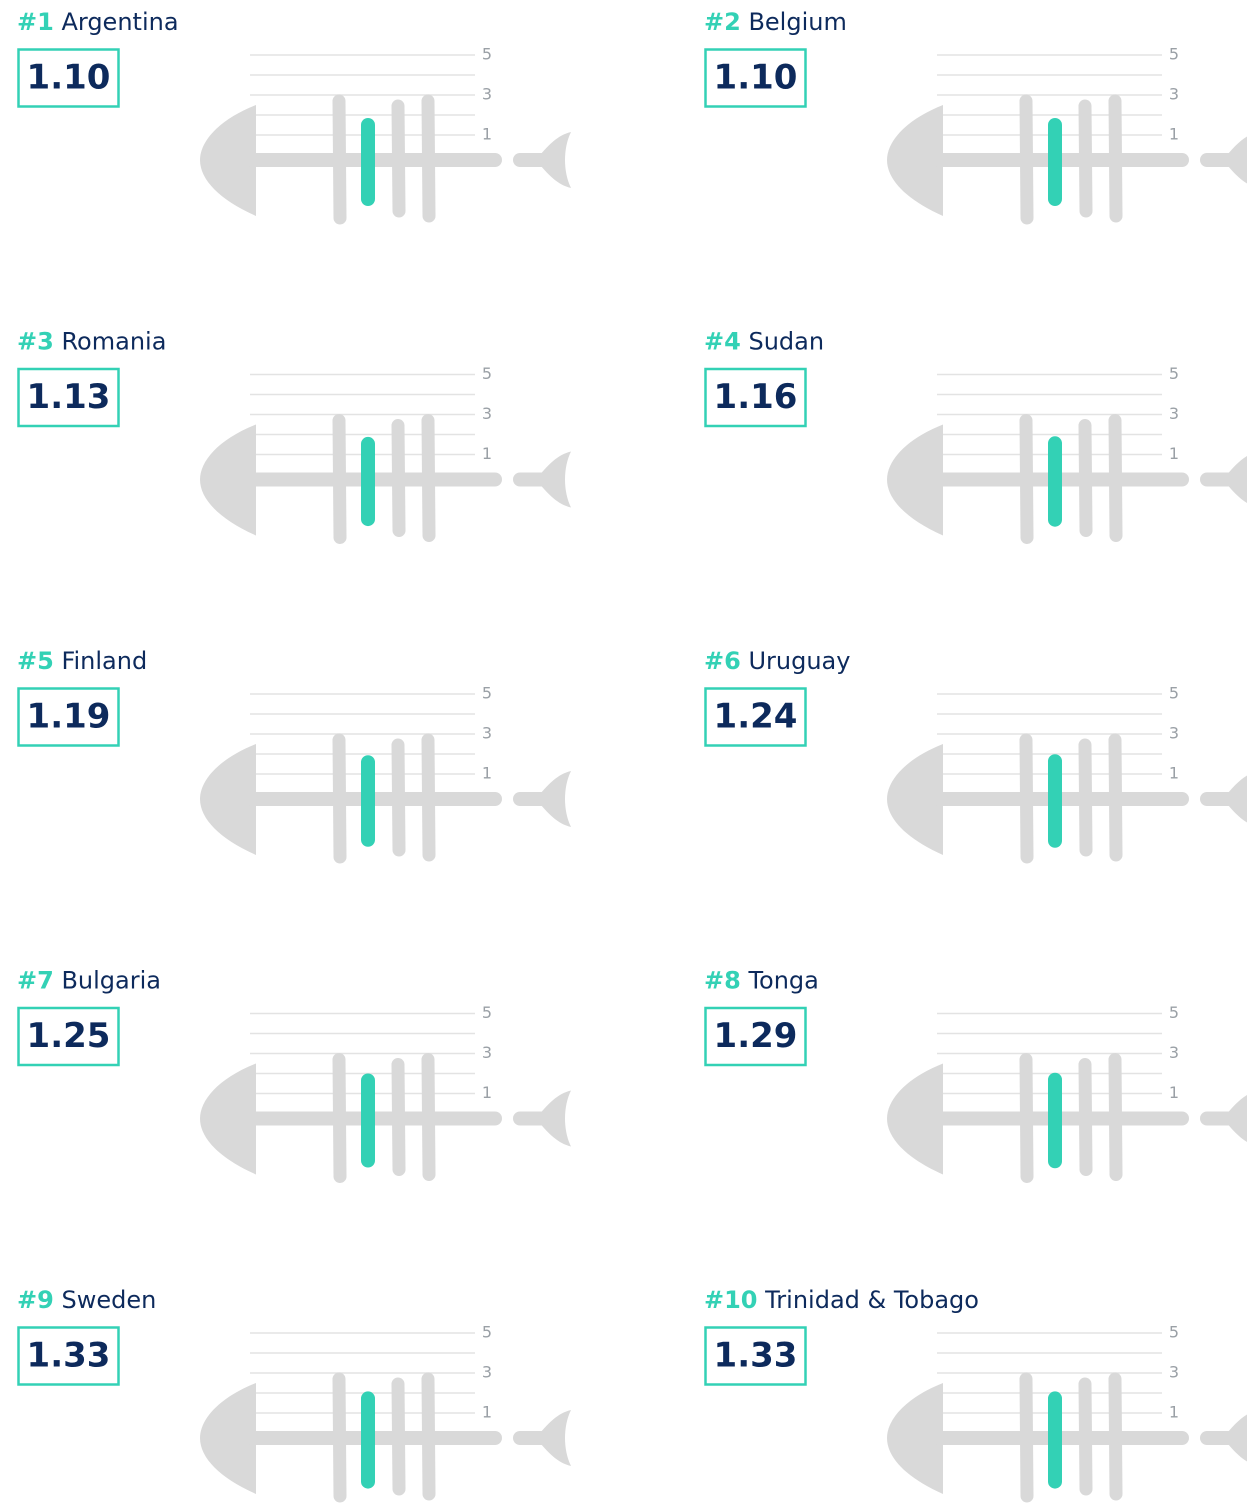 This screenshot has height=1505, width=1247. Describe the element at coordinates (975, 1075) in the screenshot. I see `panel: #8 Tonga 1.29 1 3 5` at that location.